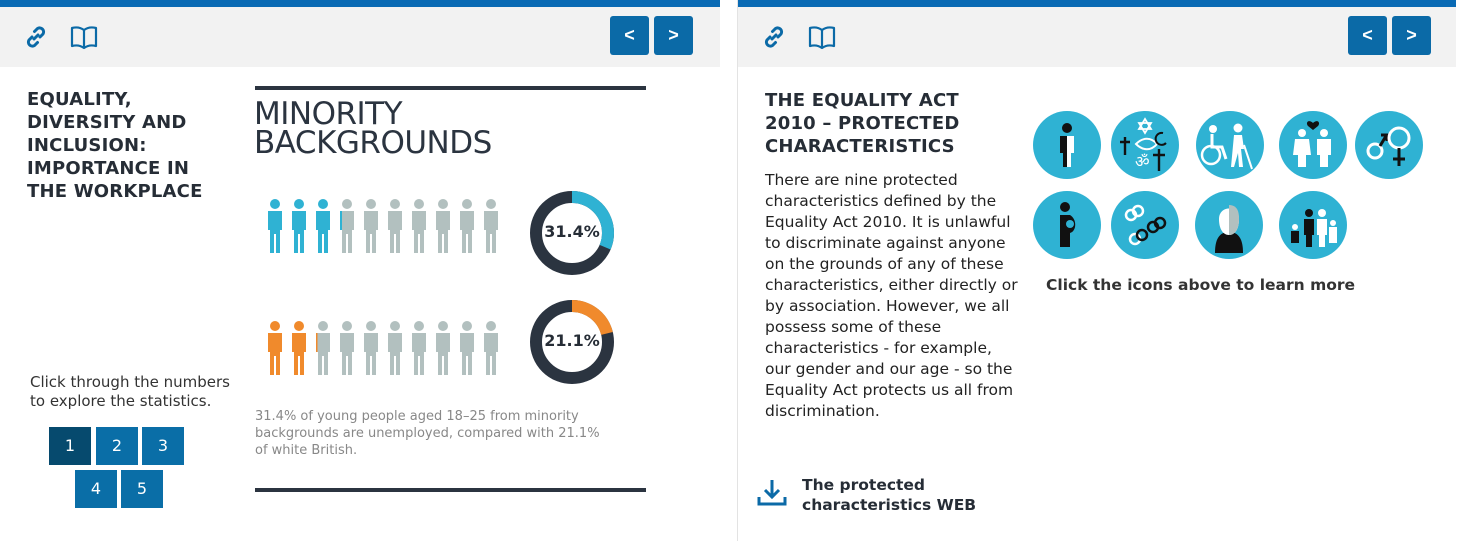 This screenshot has width=1462, height=541. What do you see at coordinates (1145, 225) in the screenshot?
I see `sexual-orientation-icon` at bounding box center [1145, 225].